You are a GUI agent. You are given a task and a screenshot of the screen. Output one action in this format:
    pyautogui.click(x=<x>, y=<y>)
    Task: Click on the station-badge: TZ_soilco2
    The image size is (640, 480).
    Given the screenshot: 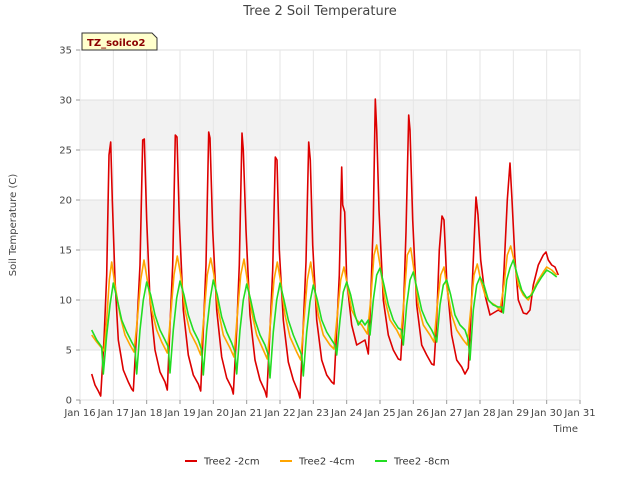 What is the action you would take?
    pyautogui.click(x=119, y=41)
    